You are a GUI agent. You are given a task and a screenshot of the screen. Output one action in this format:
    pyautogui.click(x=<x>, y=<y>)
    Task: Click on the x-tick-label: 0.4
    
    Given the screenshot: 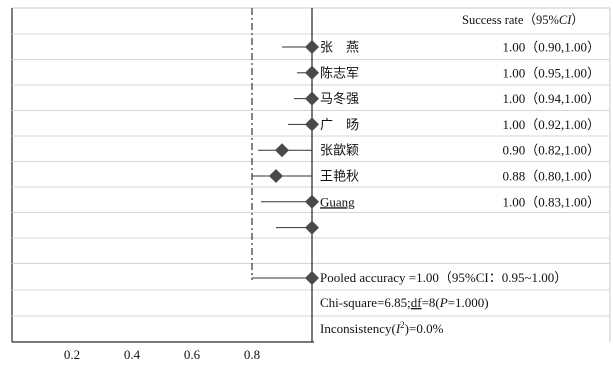 What is the action you would take?
    pyautogui.click(x=132, y=354)
    